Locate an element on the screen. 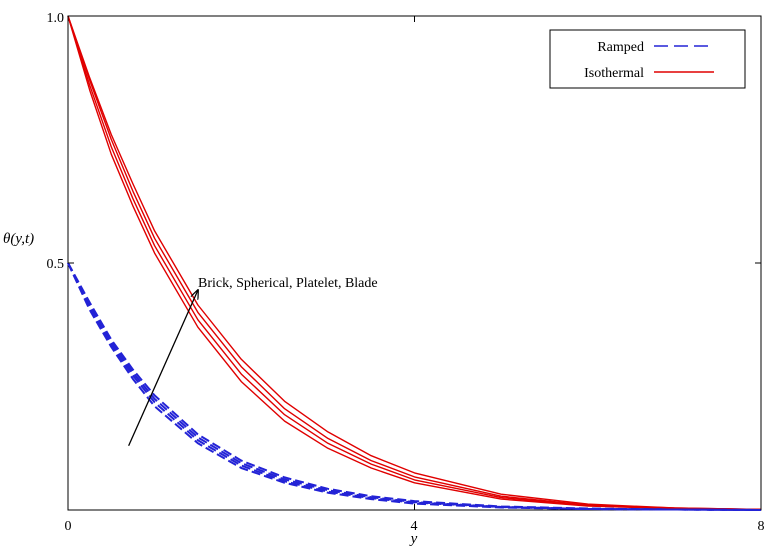  x-tick-label-0: 0 is located at coordinates (68, 526).